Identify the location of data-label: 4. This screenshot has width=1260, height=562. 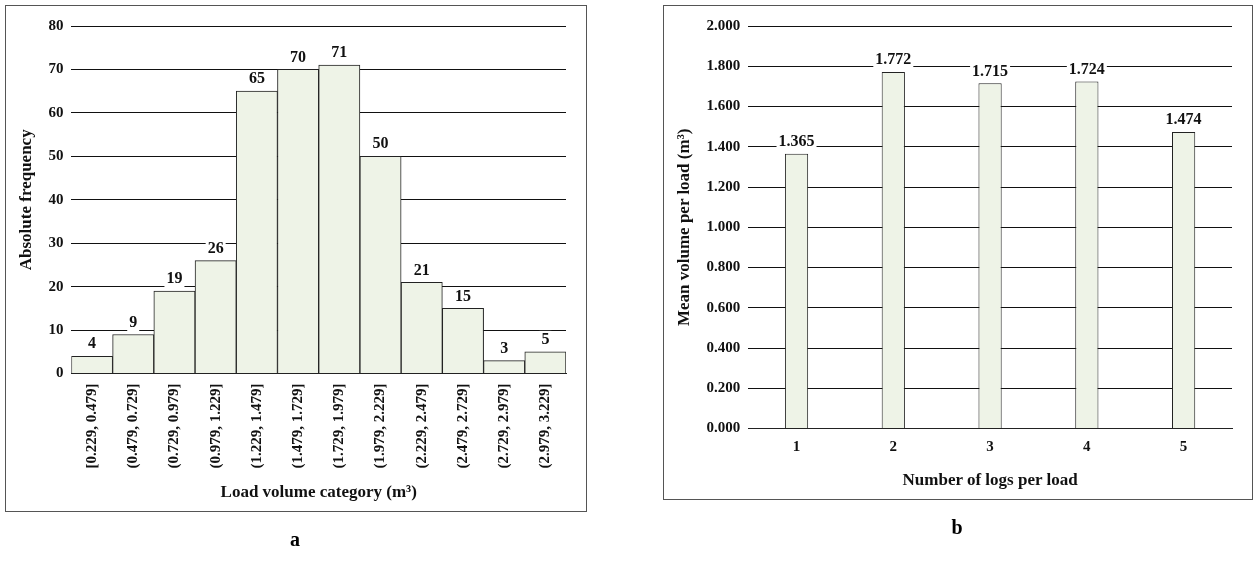
(92, 343).